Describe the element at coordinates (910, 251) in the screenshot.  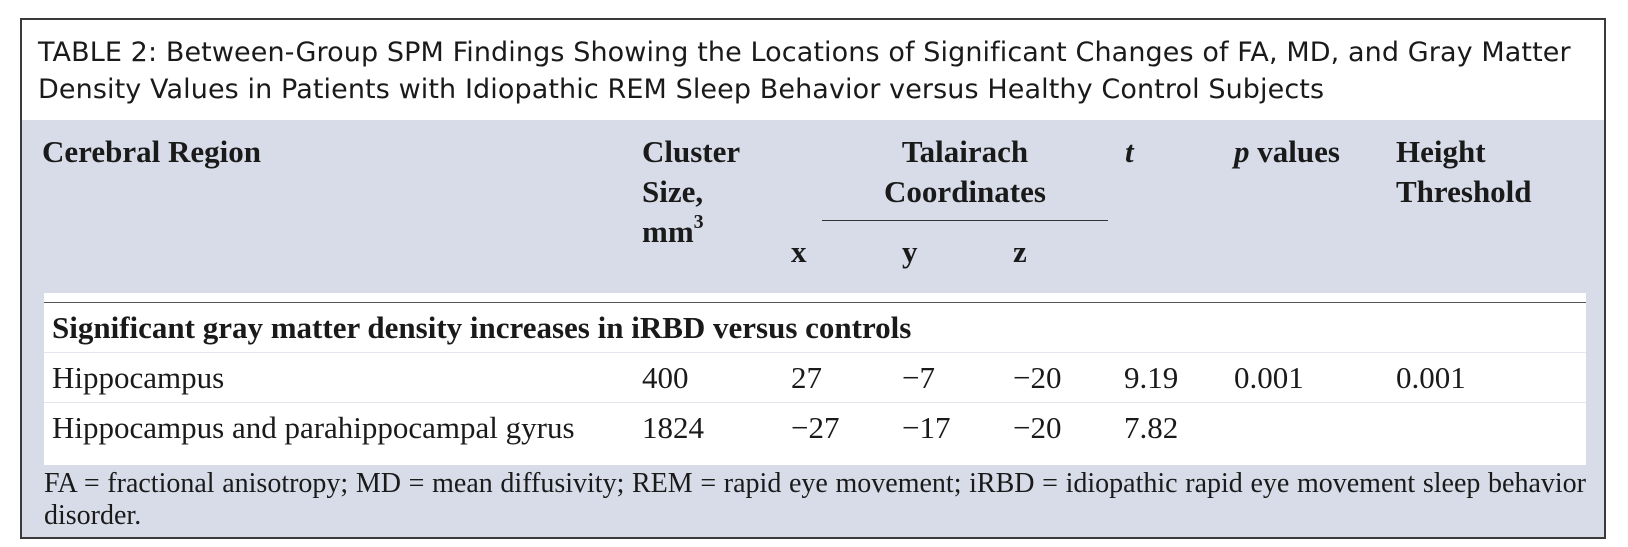
I see `header-y: y` at that location.